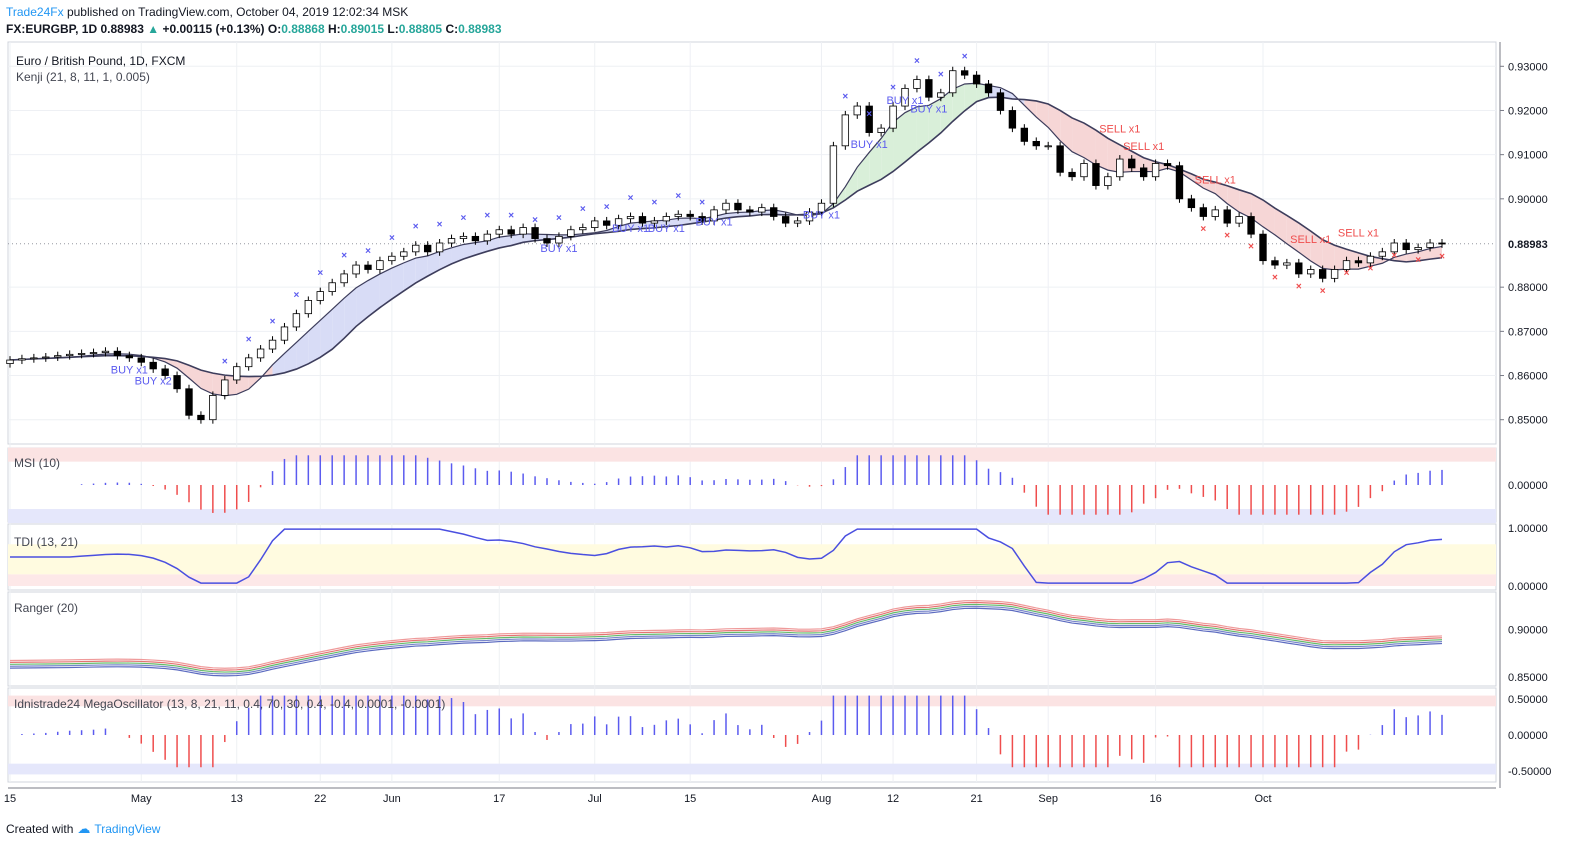  Describe the element at coordinates (334, 29) in the screenshot. I see `high-label: H:` at that location.